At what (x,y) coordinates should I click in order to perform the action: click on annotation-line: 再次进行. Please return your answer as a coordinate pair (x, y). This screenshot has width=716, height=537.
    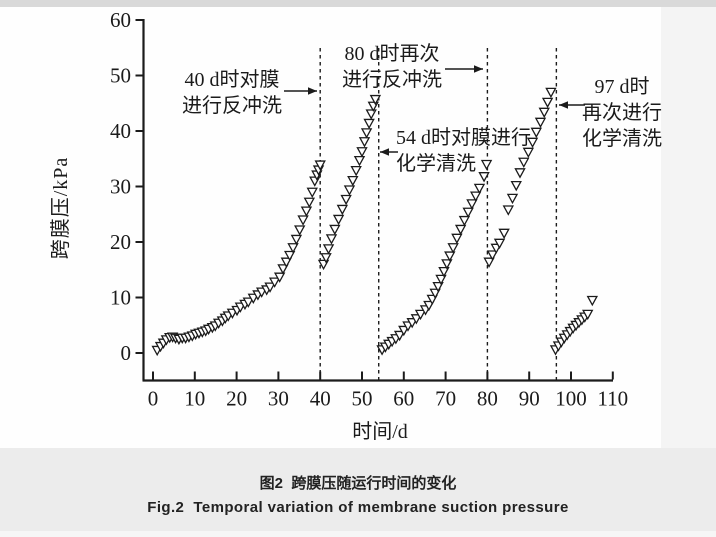
    Looking at the image, I should click on (622, 113).